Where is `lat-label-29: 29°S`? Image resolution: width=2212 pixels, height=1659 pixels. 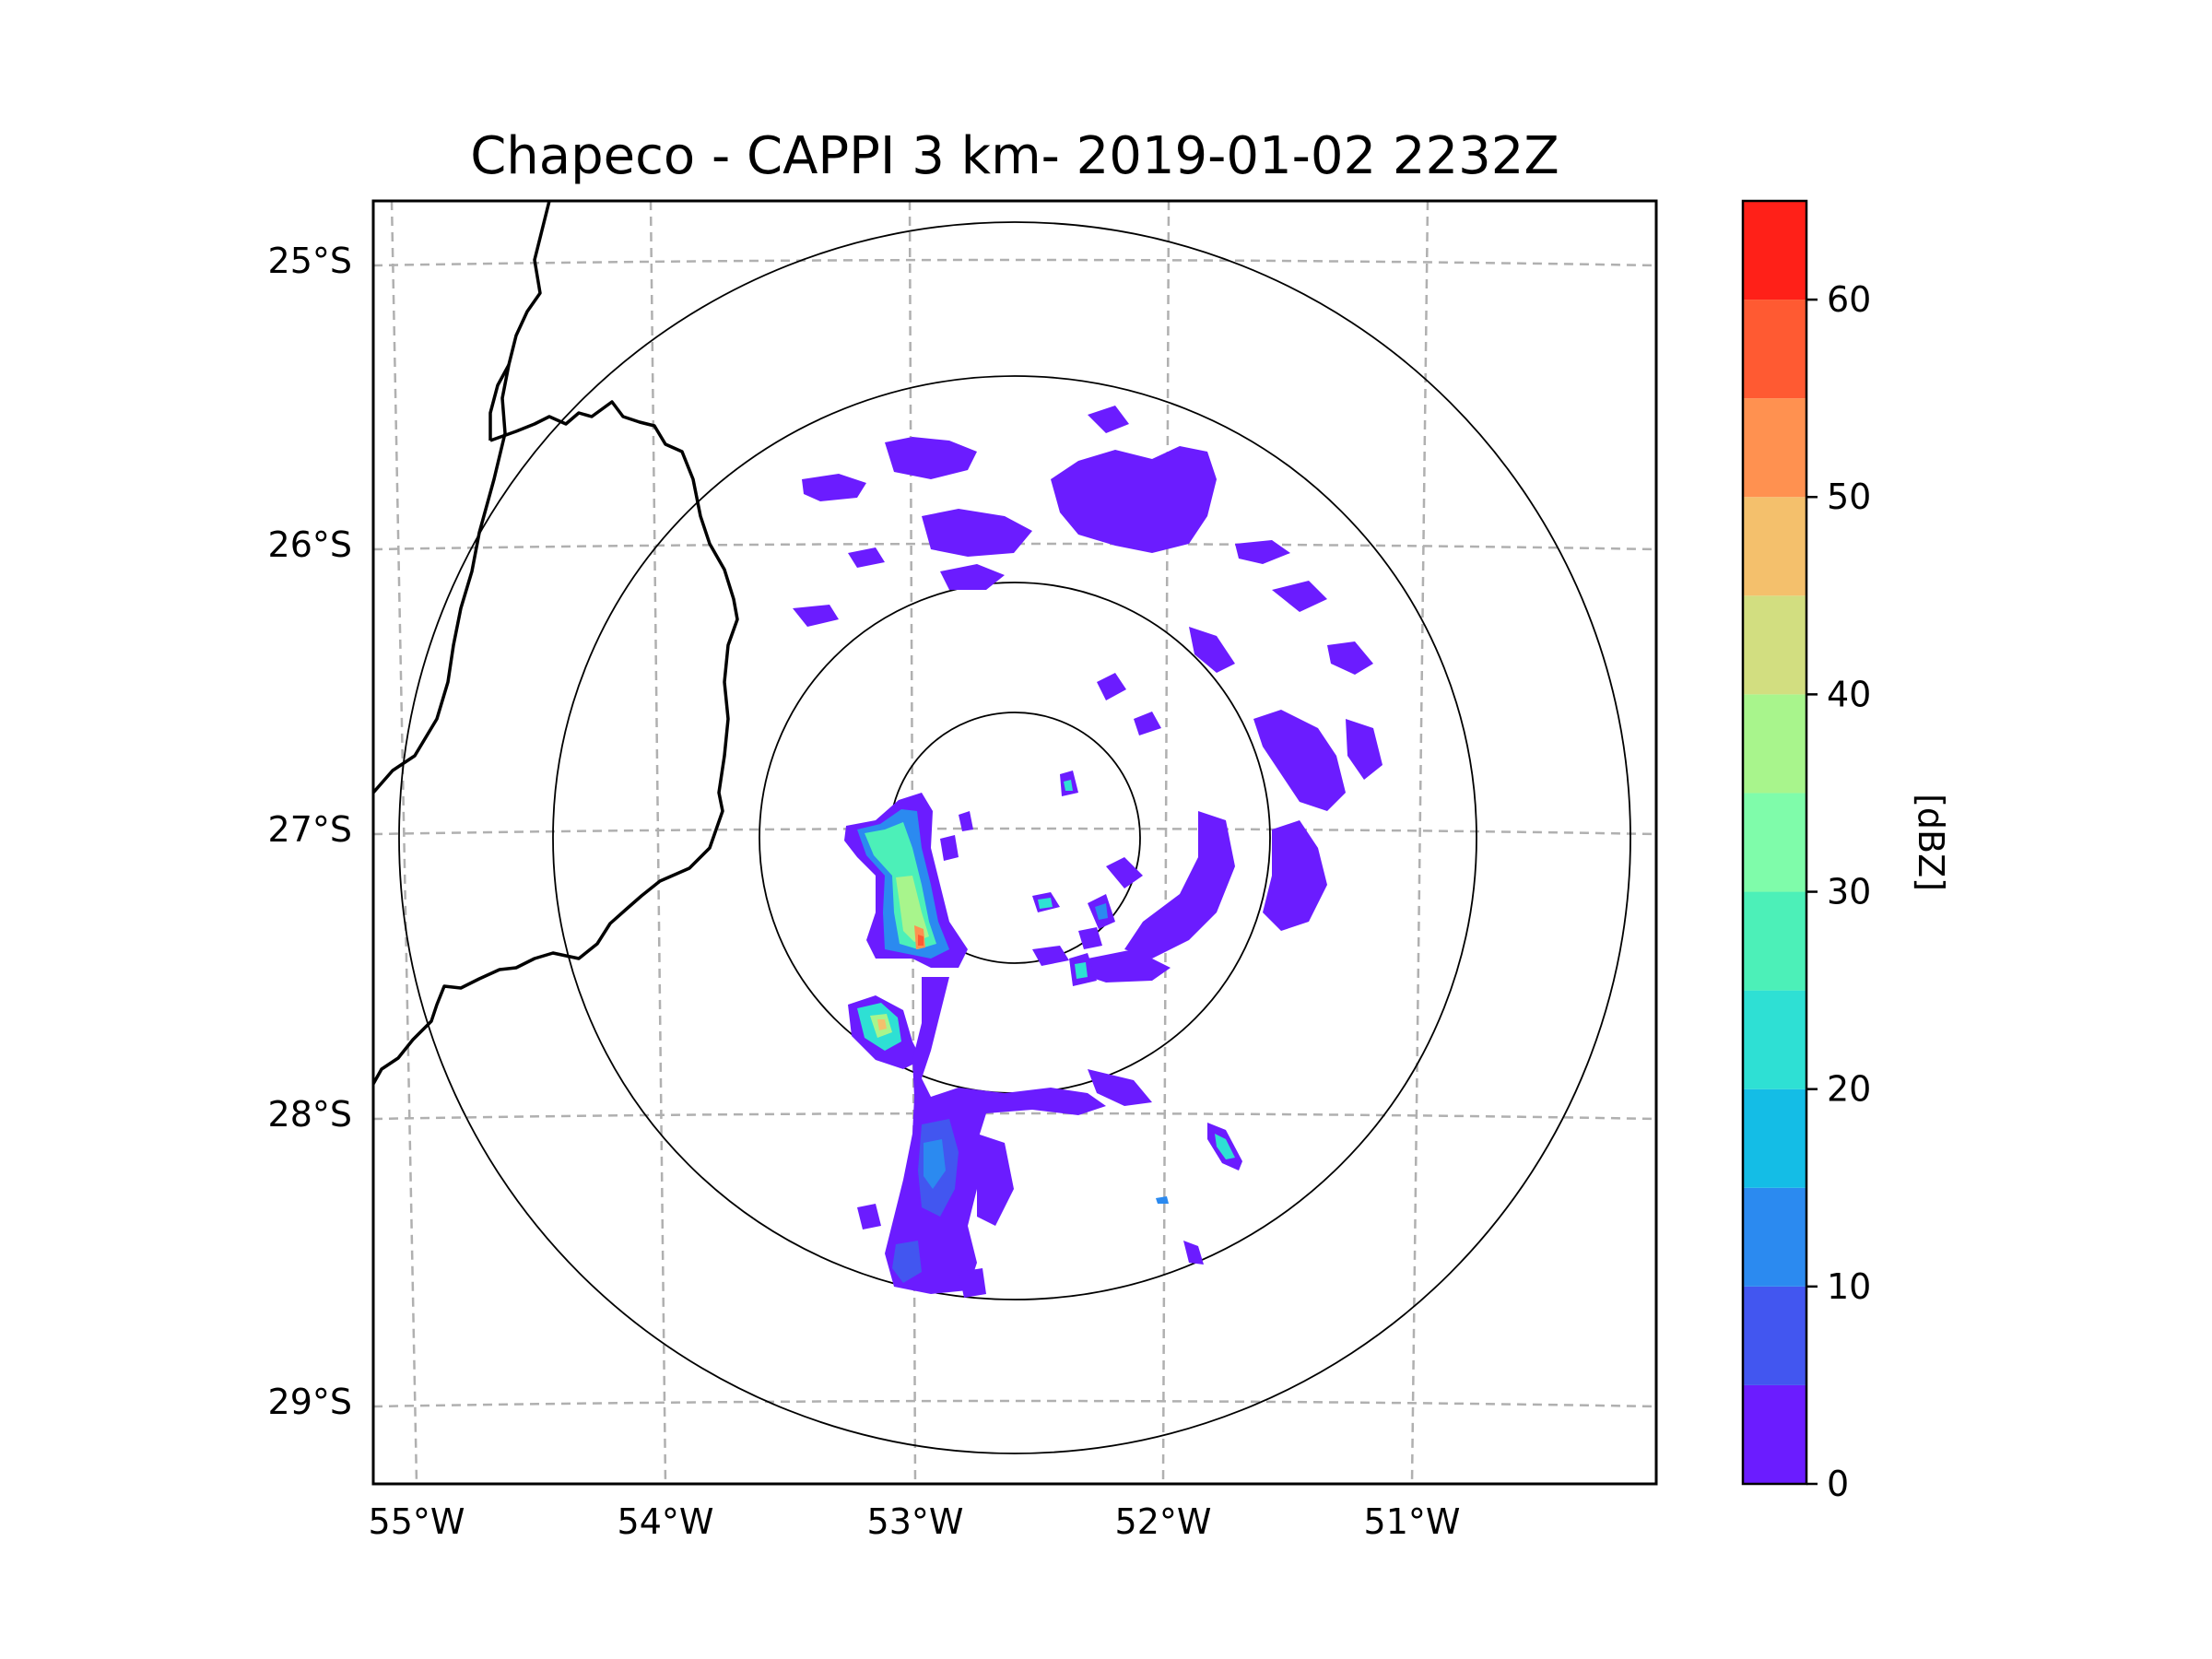
lat-label-29: 29°S is located at coordinates (310, 1402).